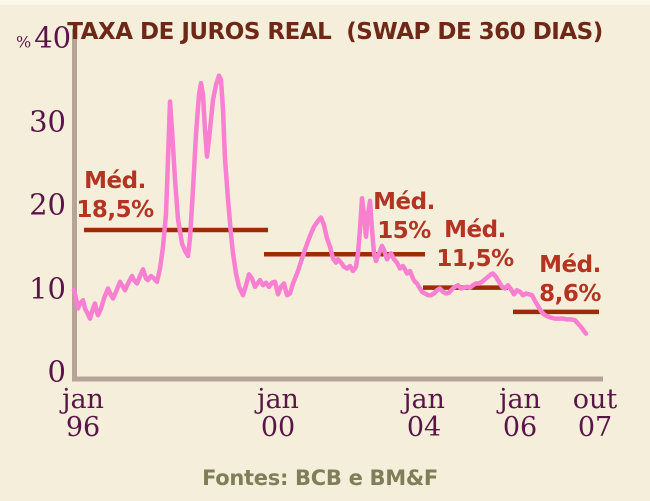 This screenshot has height=501, width=650. What do you see at coordinates (47, 121) in the screenshot?
I see `y-tick-label: 30` at bounding box center [47, 121].